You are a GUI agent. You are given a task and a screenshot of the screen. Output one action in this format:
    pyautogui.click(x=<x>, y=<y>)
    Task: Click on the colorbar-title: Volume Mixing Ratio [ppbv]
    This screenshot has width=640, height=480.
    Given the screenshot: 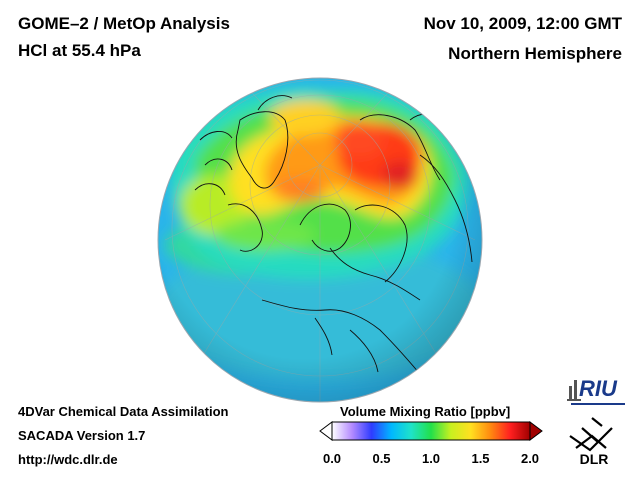 What is the action you would take?
    pyautogui.click(x=425, y=411)
    